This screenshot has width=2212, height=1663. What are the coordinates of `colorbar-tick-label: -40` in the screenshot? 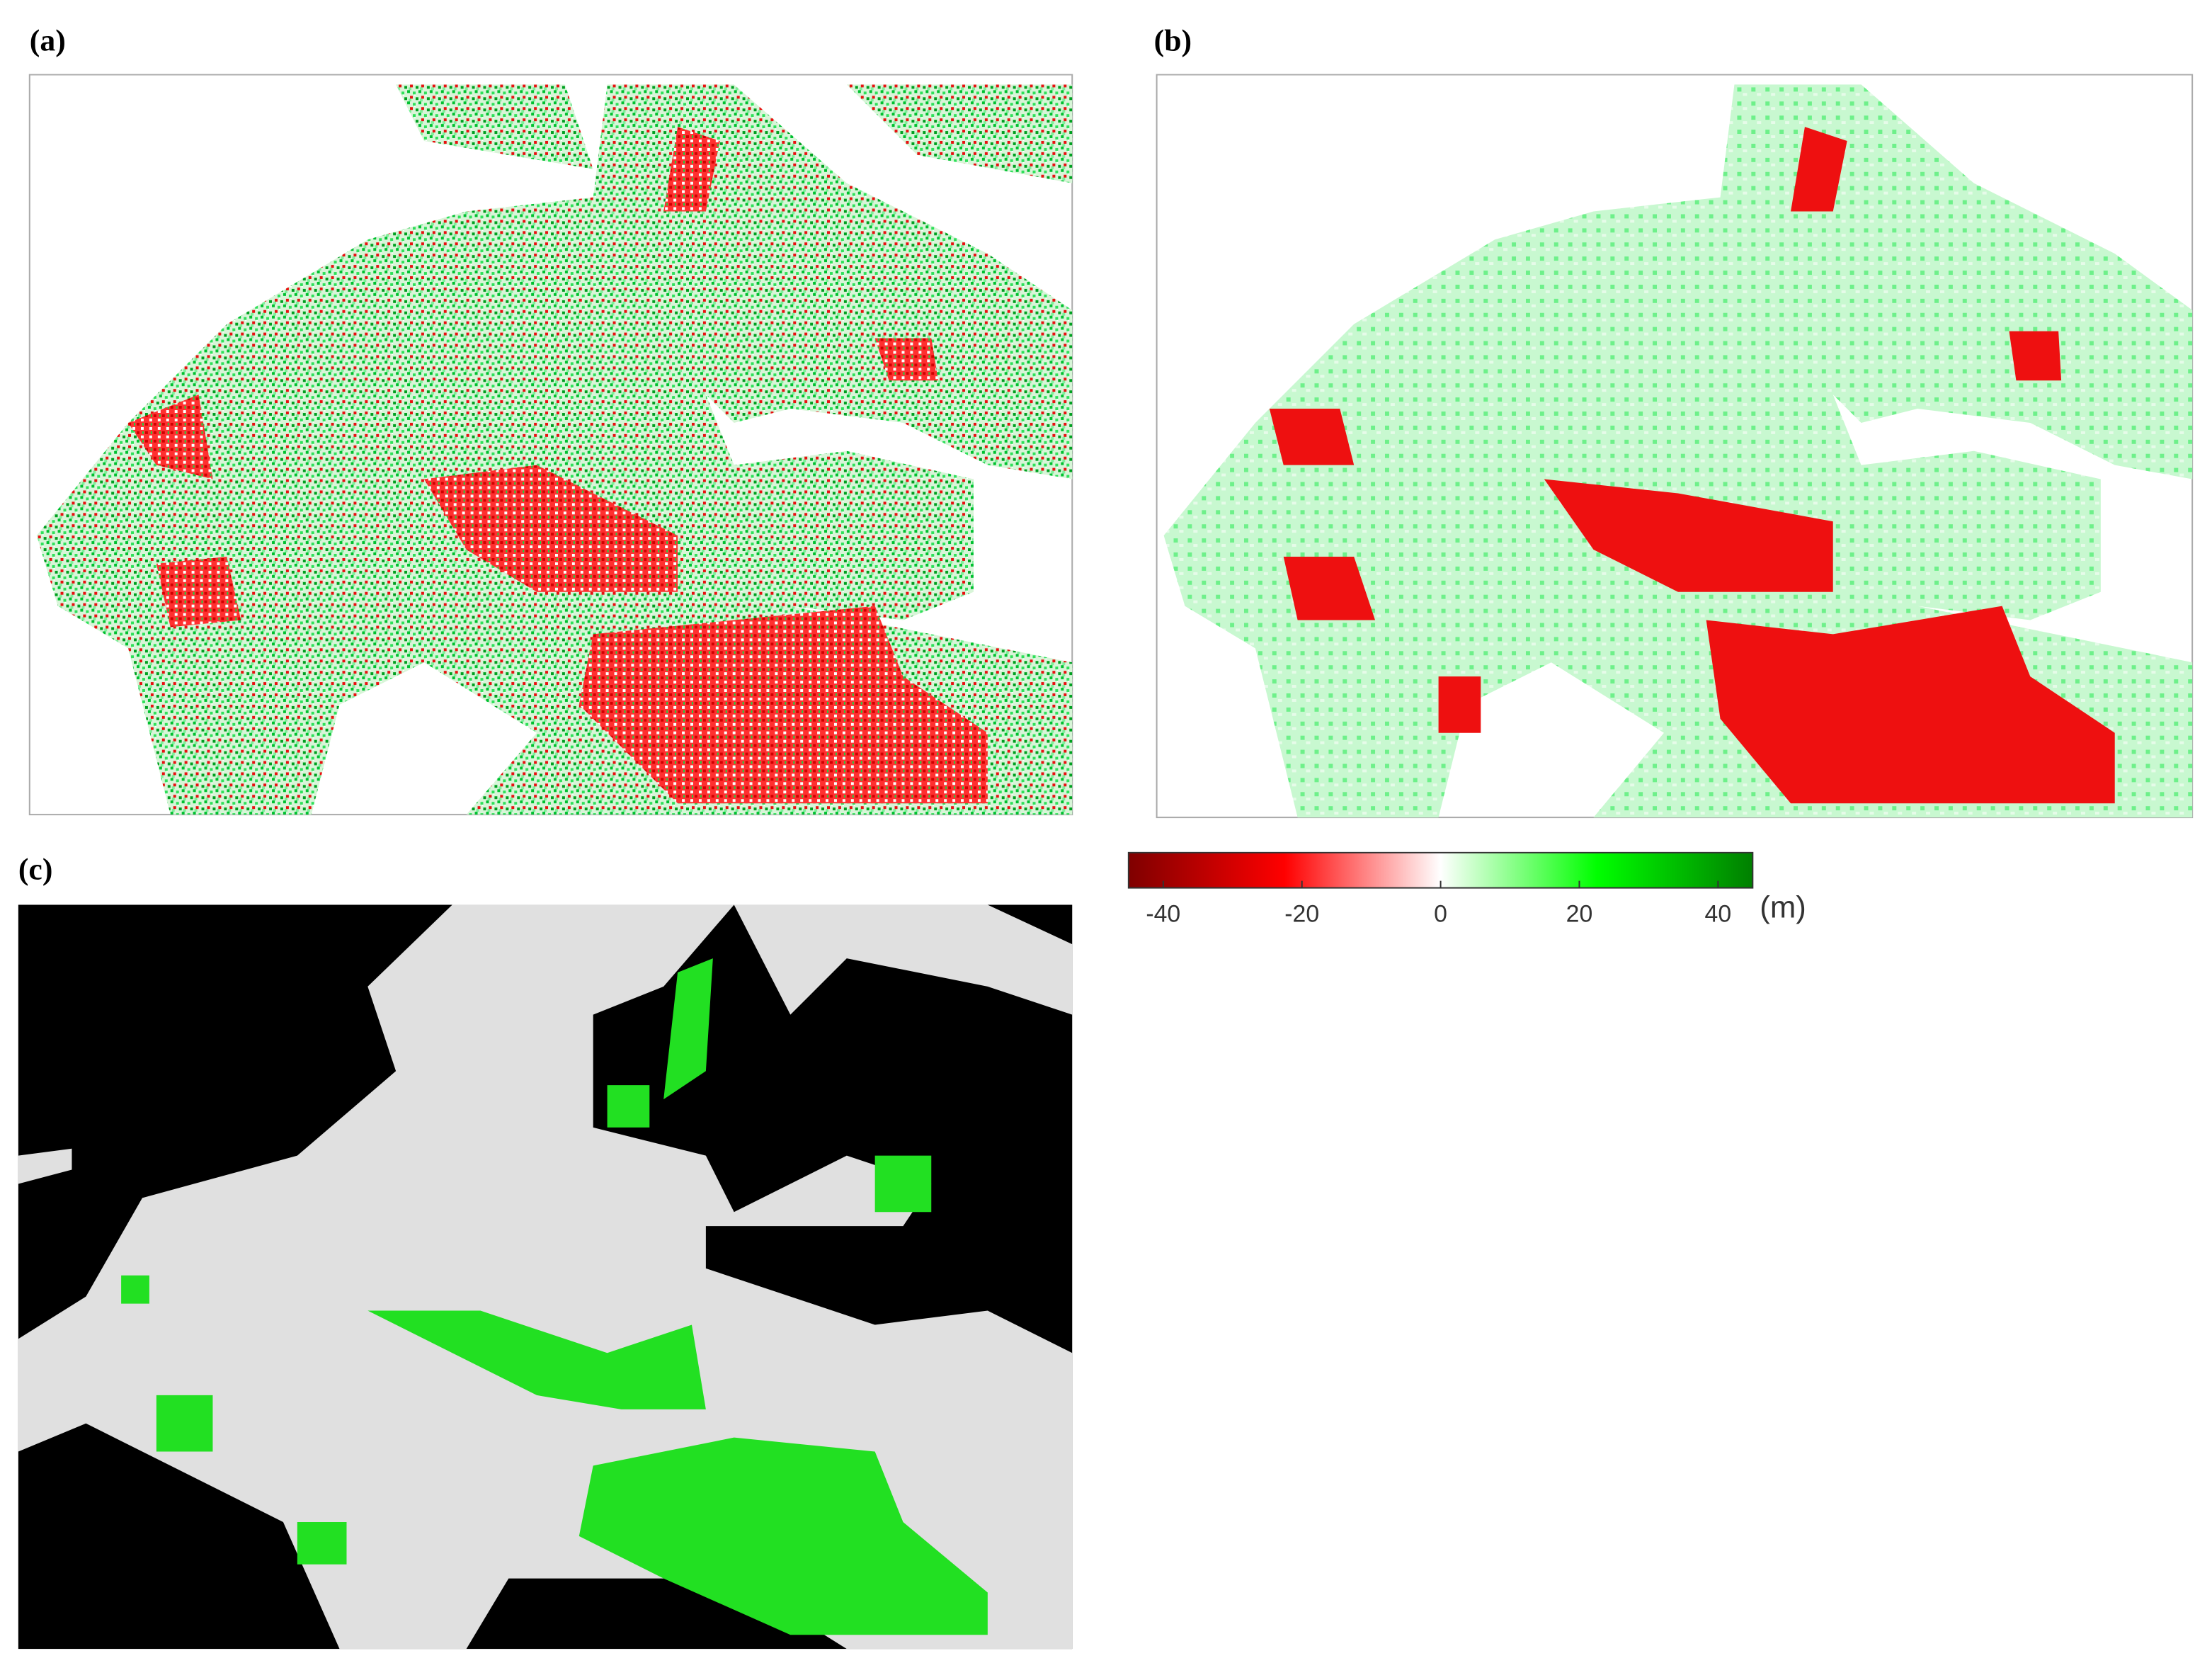 It's located at (1163, 913).